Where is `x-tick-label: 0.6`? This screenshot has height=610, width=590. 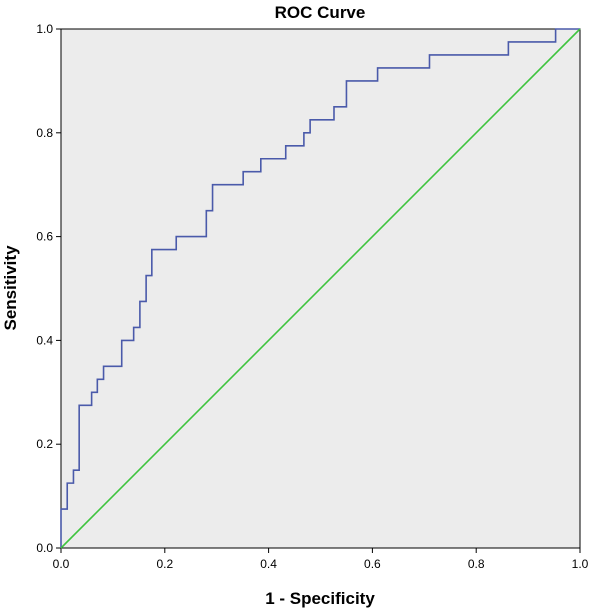 x-tick-label: 0.6 is located at coordinates (372, 564).